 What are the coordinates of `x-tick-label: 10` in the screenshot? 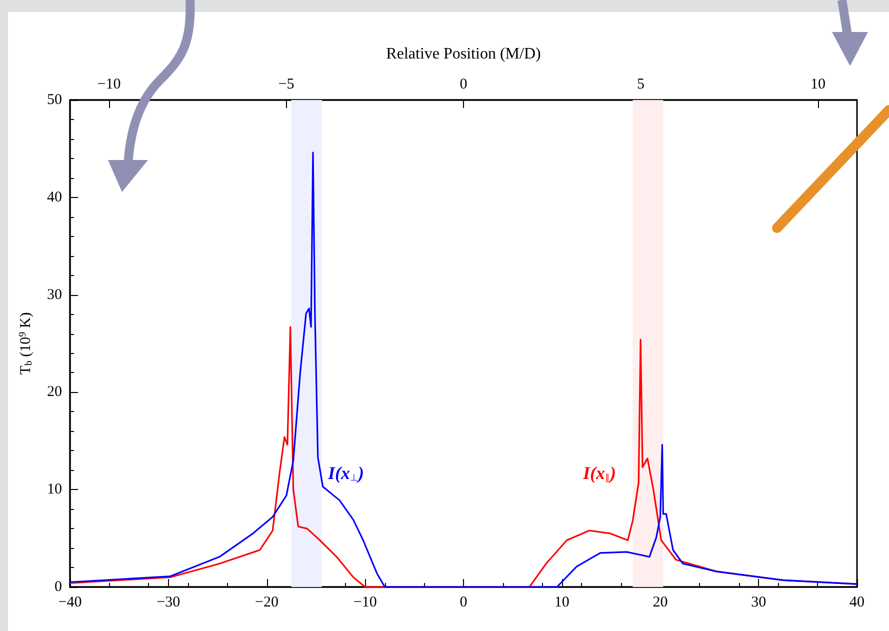 It's located at (562, 602).